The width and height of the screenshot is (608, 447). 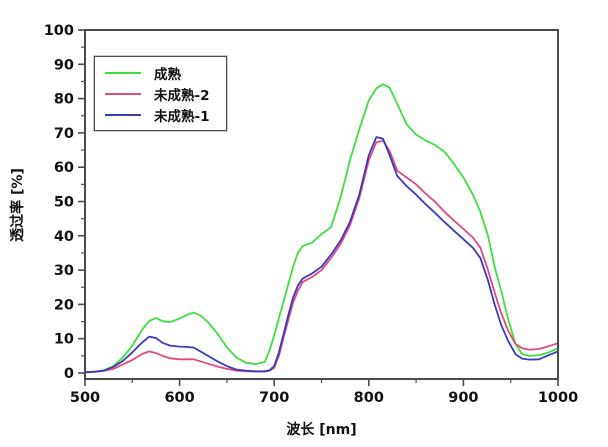 What do you see at coordinates (64, 134) in the screenshot?
I see `y-tick-label: 70` at bounding box center [64, 134].